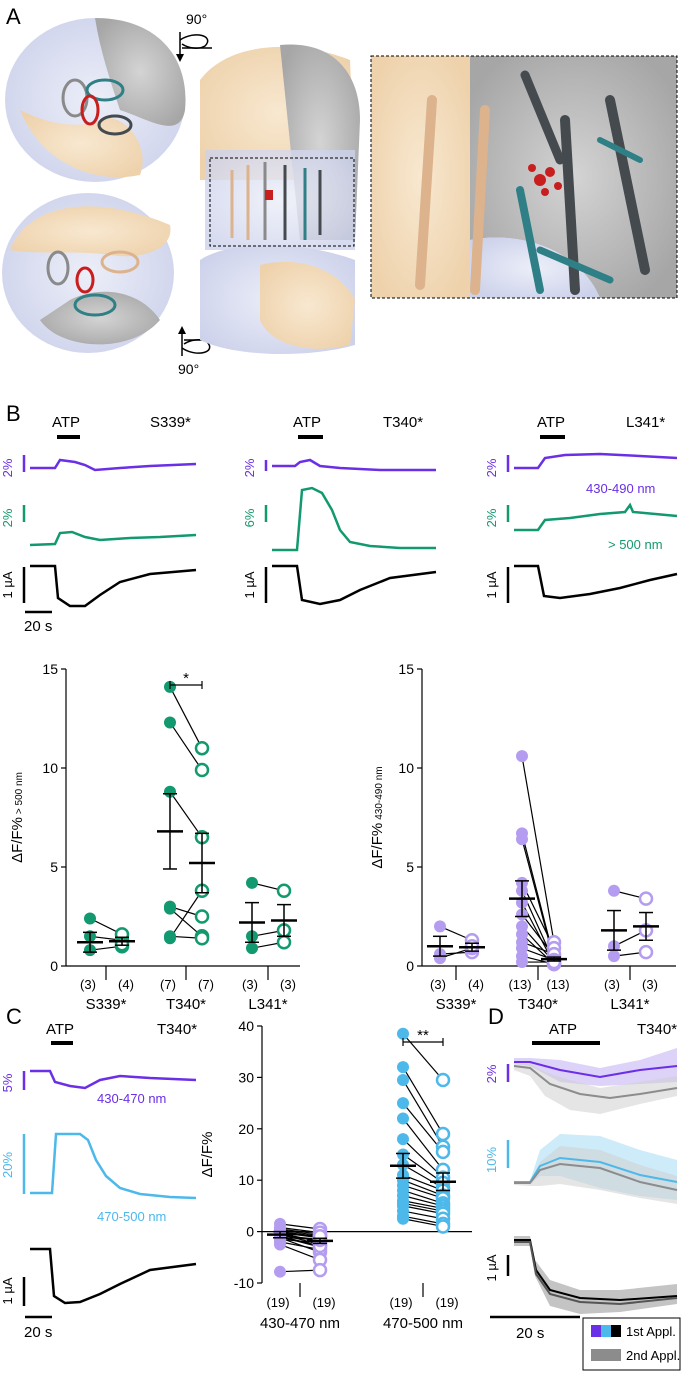  Describe the element at coordinates (456, 1004) in the screenshot. I see `group-label: S339*` at that location.